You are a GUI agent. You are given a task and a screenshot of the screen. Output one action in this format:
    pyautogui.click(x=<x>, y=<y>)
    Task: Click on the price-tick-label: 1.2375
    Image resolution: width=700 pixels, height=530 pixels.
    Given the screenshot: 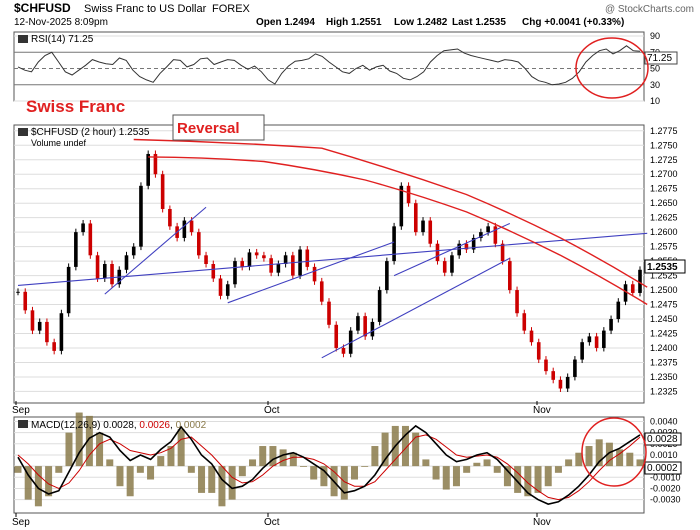 What is the action you would take?
    pyautogui.click(x=664, y=362)
    